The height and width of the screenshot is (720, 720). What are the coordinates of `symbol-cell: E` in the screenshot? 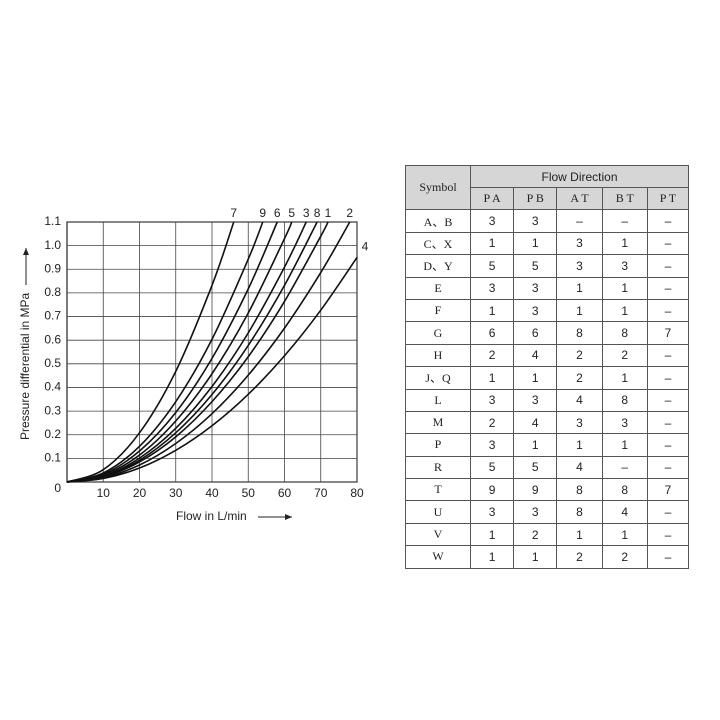 It's located at (438, 288).